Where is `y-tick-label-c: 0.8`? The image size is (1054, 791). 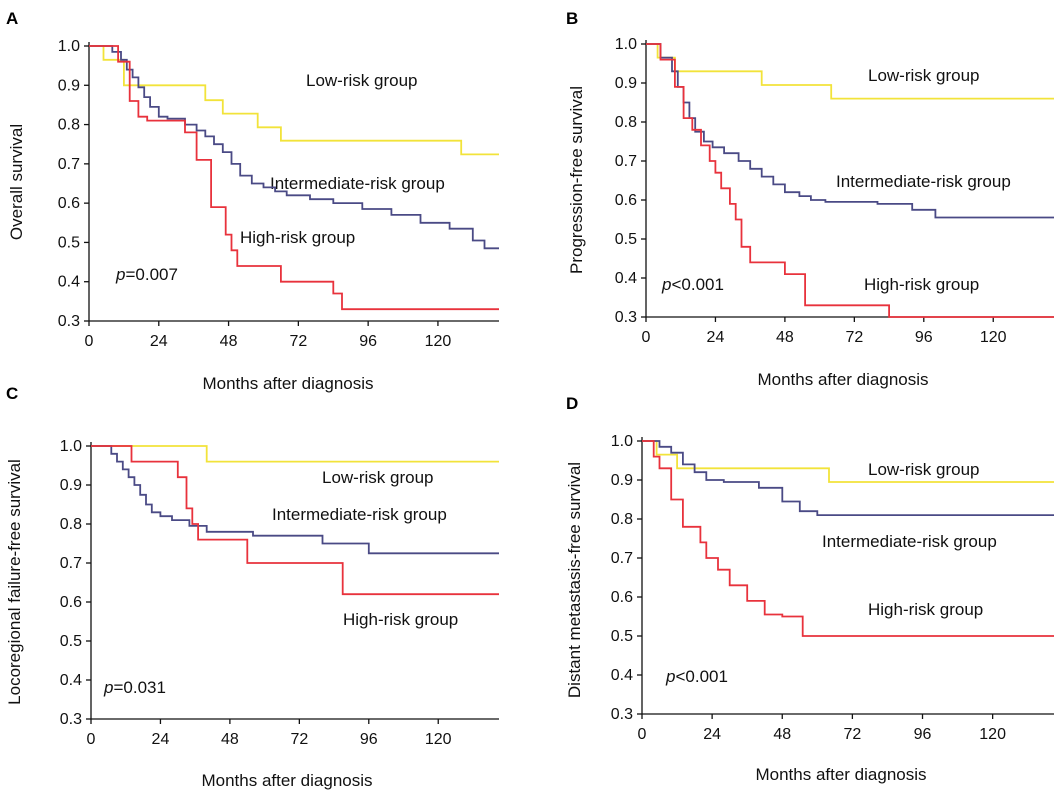
y-tick-label-c: 0.8 is located at coordinates (71, 524).